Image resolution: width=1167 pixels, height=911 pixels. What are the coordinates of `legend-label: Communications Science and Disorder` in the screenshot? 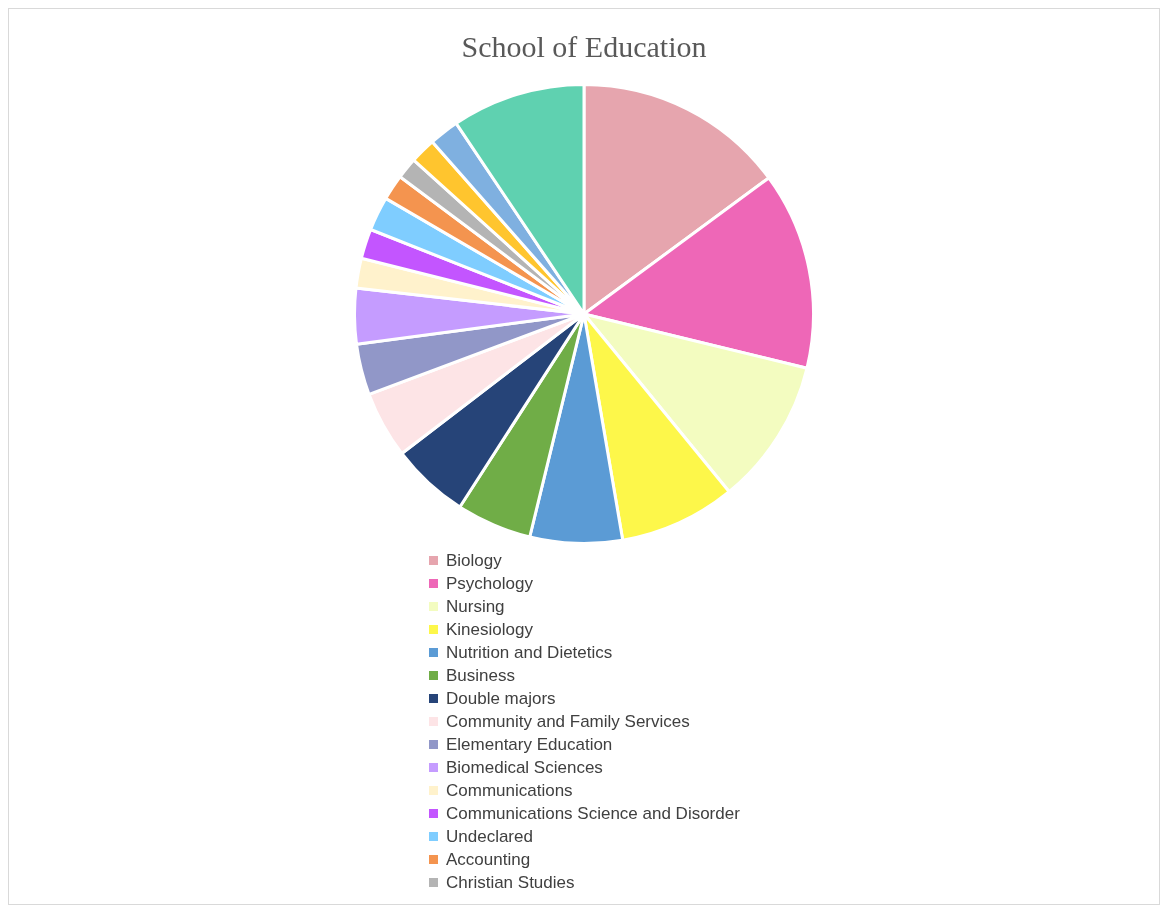 It's located at (593, 813).